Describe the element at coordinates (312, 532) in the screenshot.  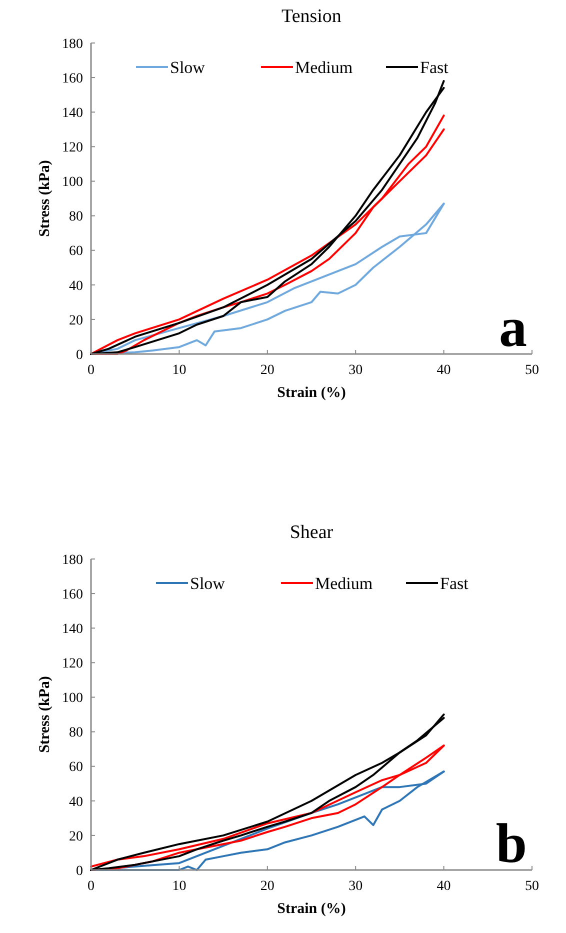
I see `chart-title: Shear` at that location.